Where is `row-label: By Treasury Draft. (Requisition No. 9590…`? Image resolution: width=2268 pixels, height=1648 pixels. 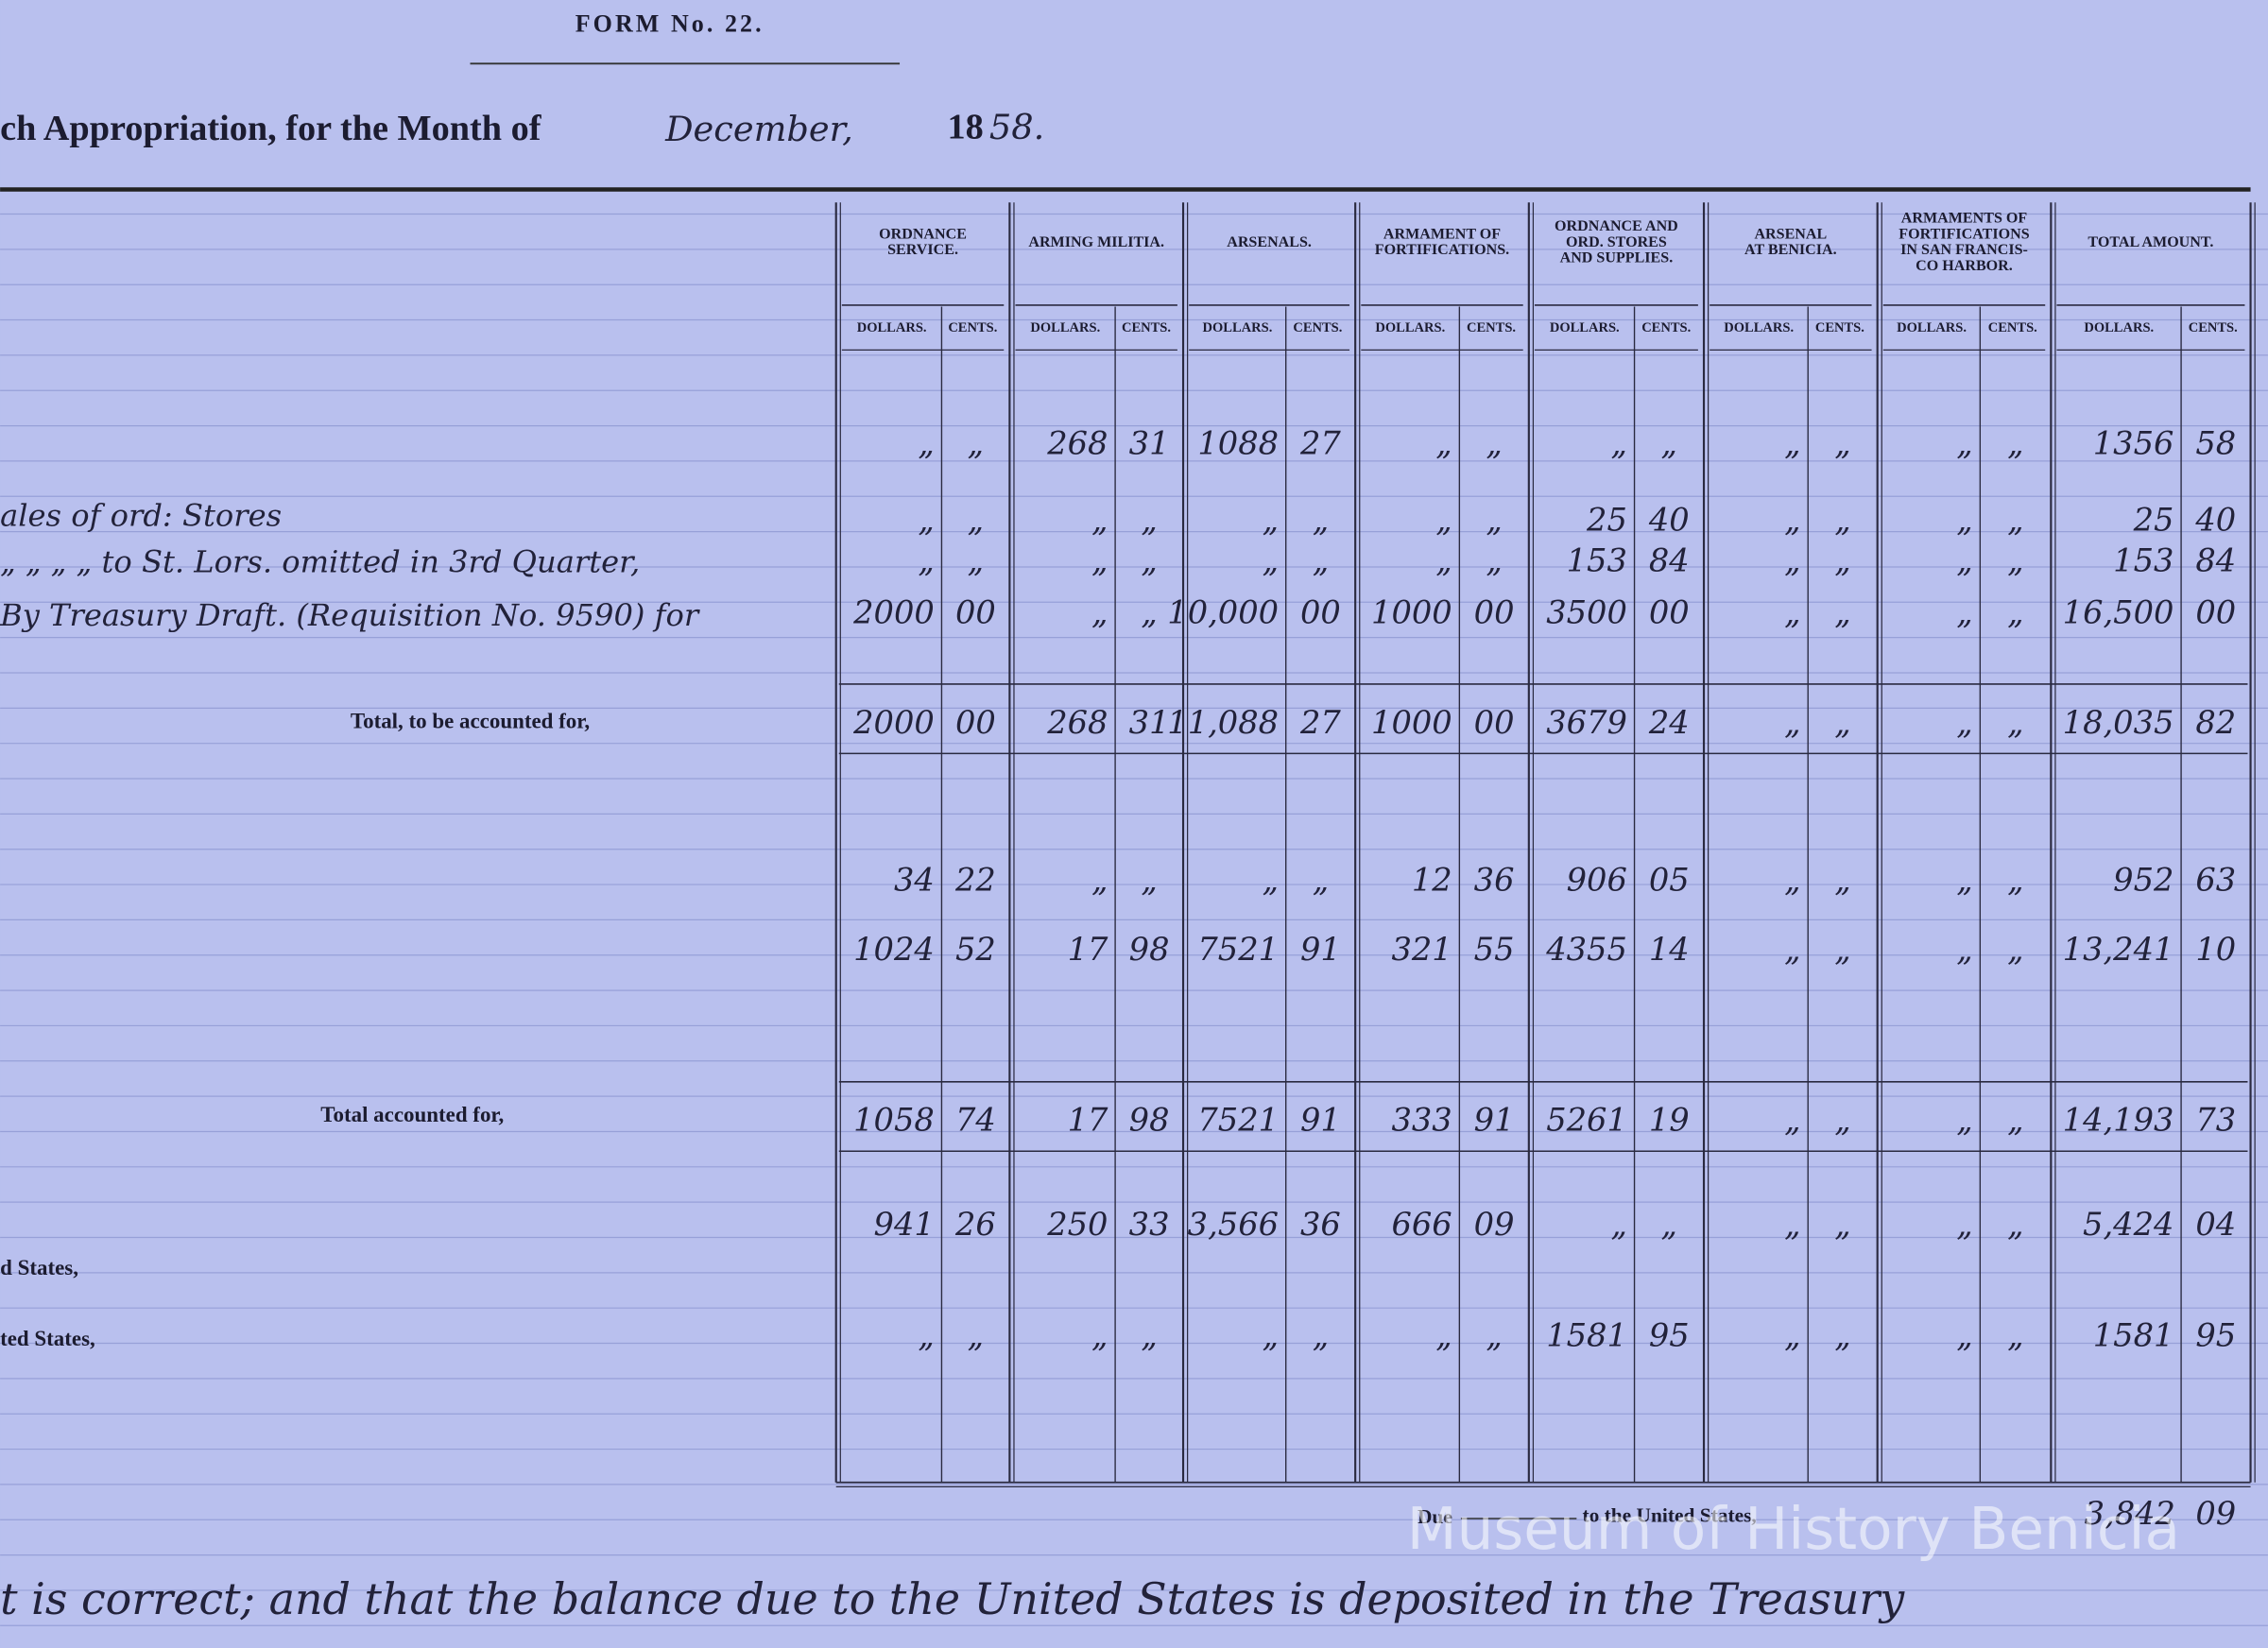
row-label: By Treasury Draft. (Requisition No. 9590… is located at coordinates (350, 615).